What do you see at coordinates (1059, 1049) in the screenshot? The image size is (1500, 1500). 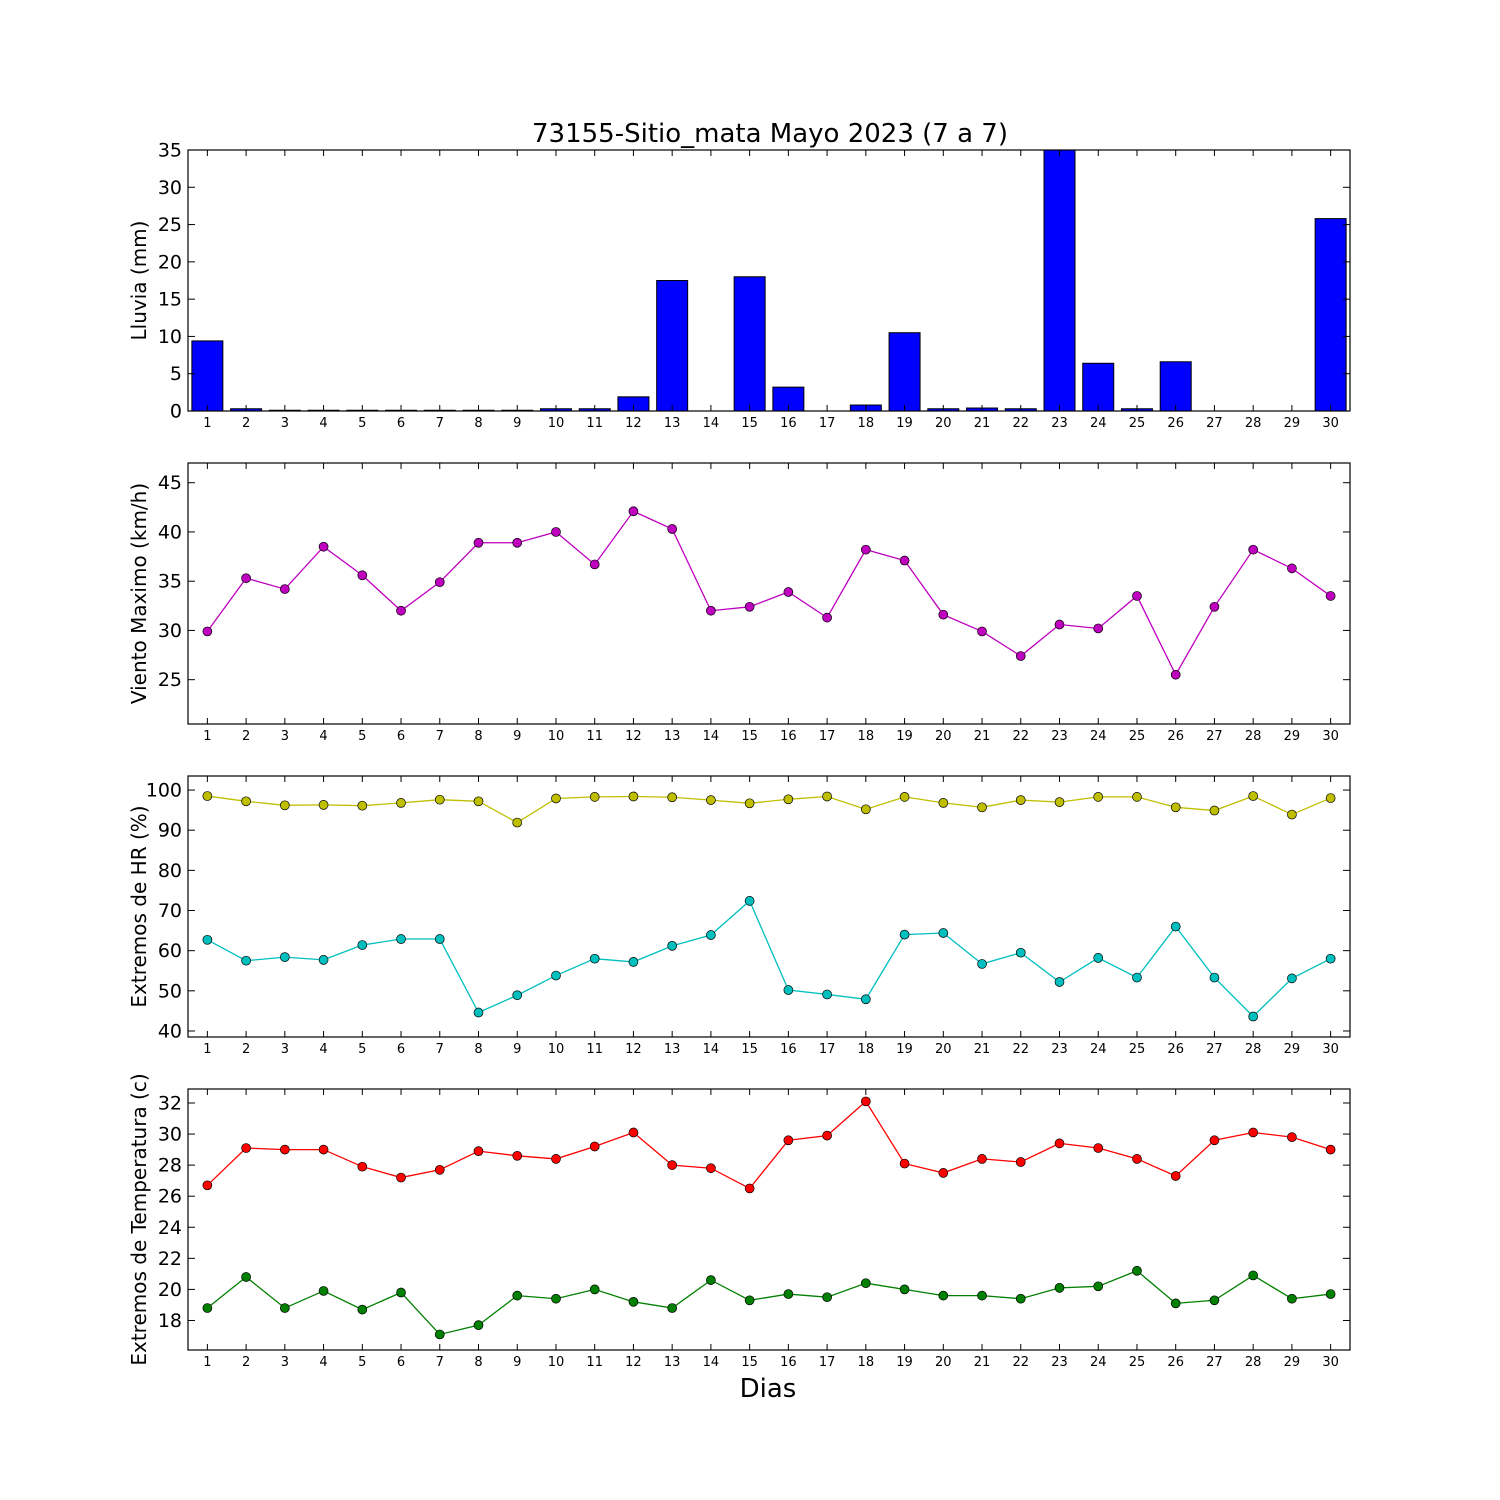 I see `x-tick-label-hr-23: 23` at bounding box center [1059, 1049].